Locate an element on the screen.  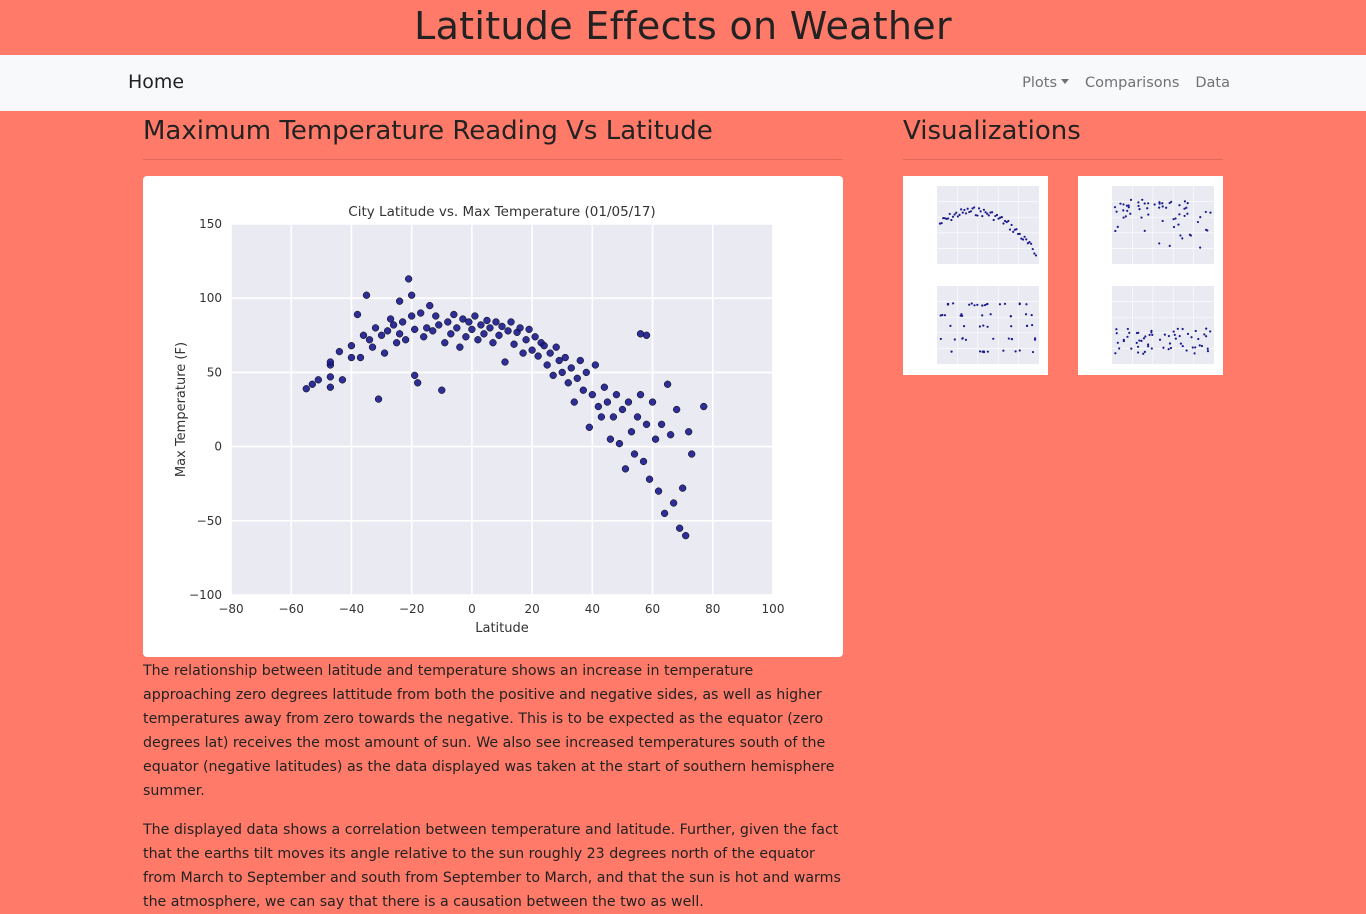
nav-plots-label: Plots is located at coordinates (1039, 83).